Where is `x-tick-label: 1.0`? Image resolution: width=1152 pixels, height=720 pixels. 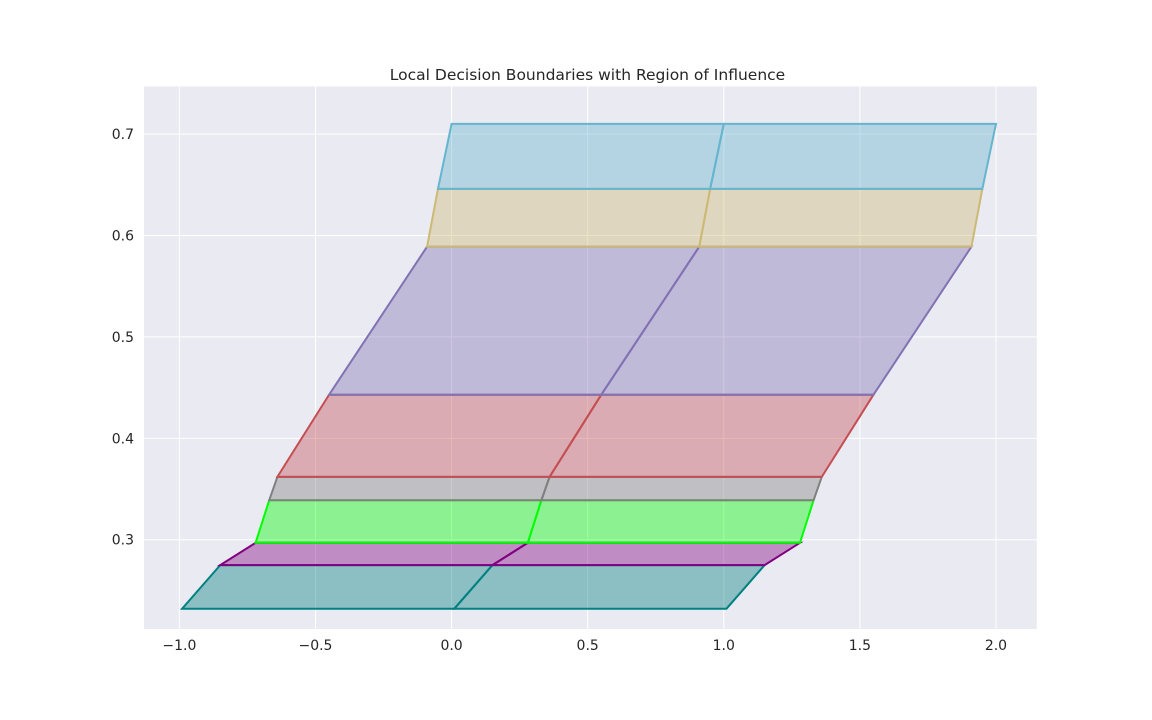
x-tick-label: 1.0 is located at coordinates (724, 646).